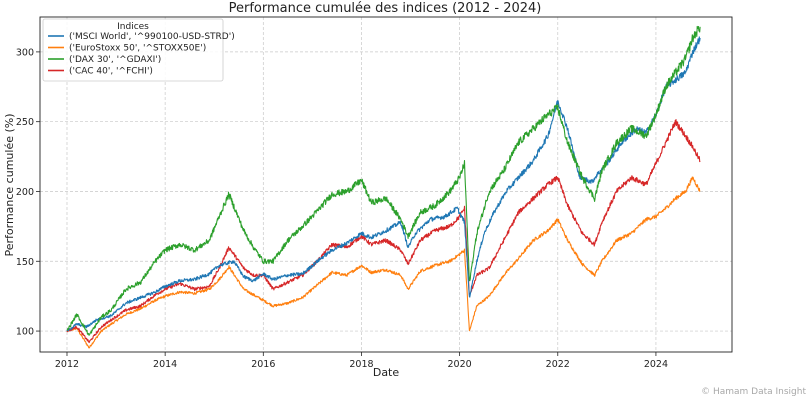  What do you see at coordinates (25, 262) in the screenshot?
I see `y-tick-label: 150` at bounding box center [25, 262].